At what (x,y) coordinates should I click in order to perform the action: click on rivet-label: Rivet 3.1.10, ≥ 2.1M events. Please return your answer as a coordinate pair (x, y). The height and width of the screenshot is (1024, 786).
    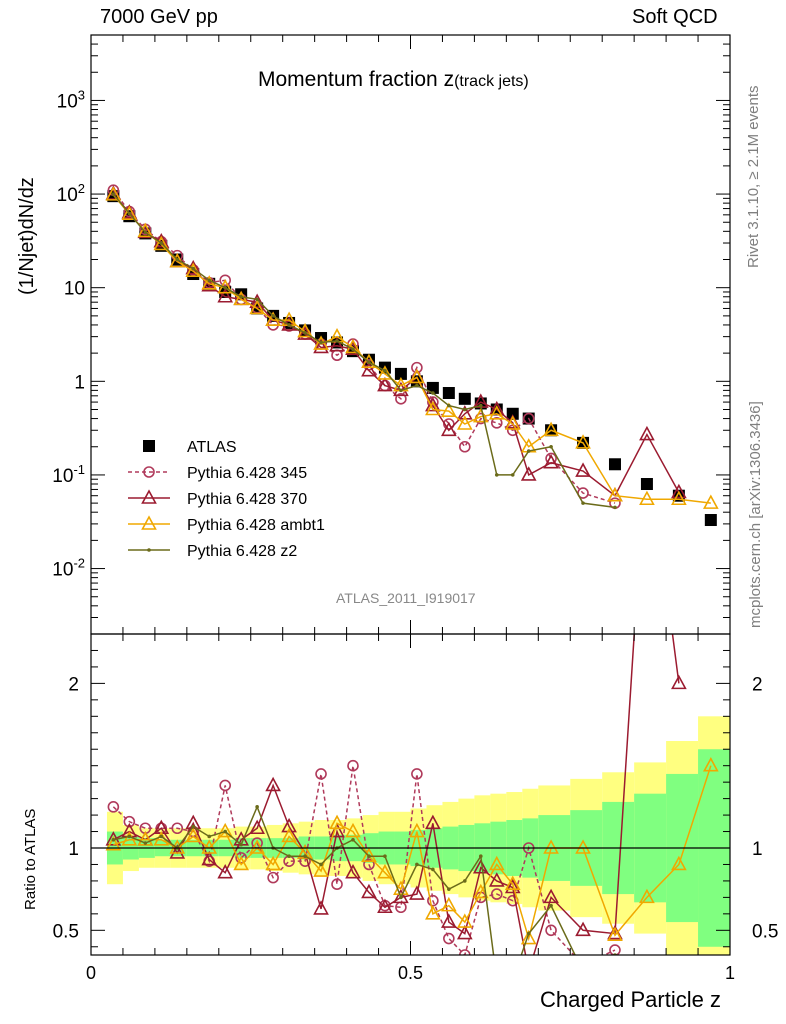
    Looking at the image, I should click on (753, 177).